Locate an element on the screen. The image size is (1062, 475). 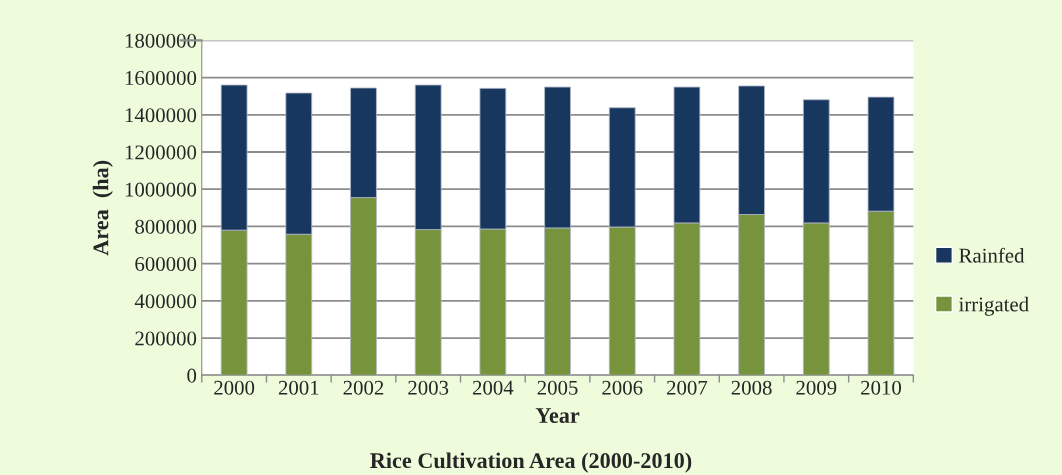
y-tick-label: 1600000 is located at coordinates (161, 78).